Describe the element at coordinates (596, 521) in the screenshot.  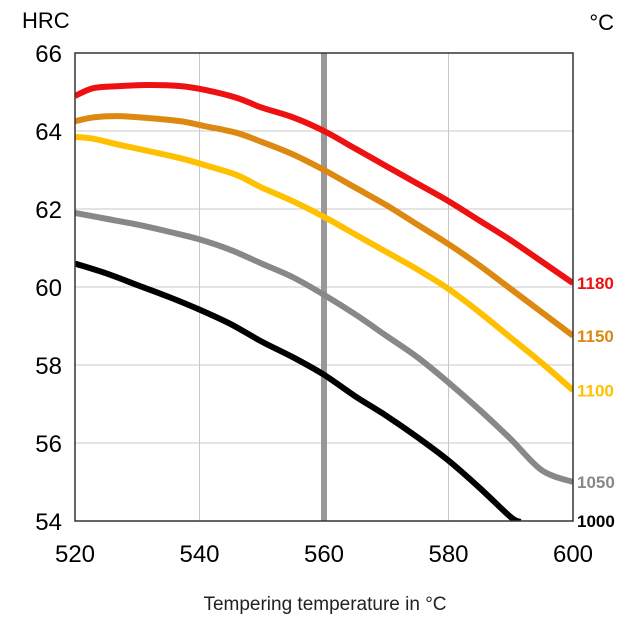
I see `series-label-1000: 1000` at that location.